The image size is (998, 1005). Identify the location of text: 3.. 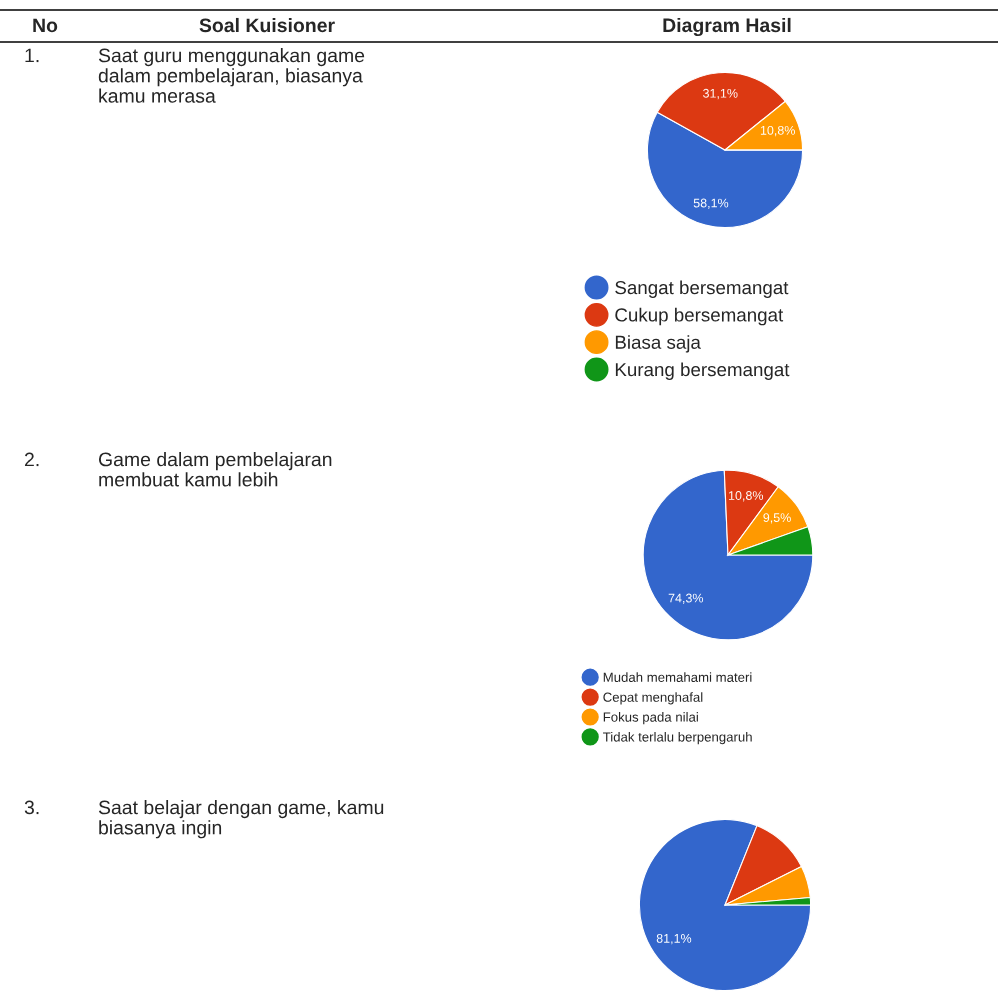
(31, 807).